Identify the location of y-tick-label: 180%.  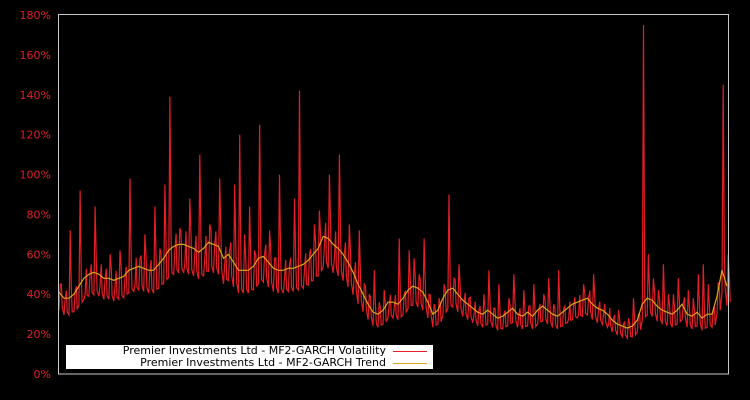
(35, 15).